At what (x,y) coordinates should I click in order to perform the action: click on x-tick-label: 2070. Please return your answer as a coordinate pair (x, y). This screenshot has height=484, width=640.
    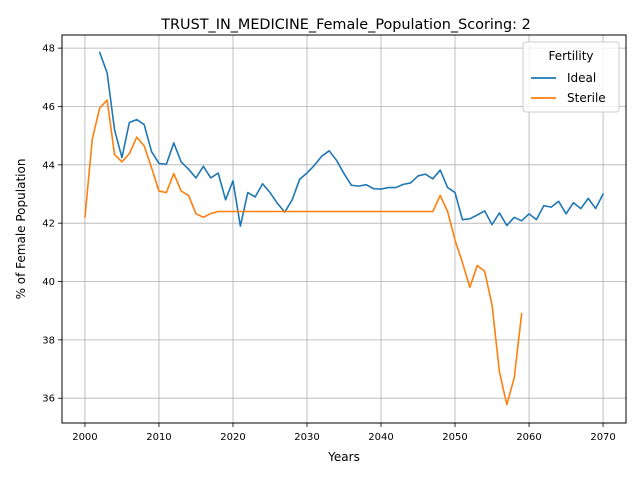
    Looking at the image, I should click on (602, 437).